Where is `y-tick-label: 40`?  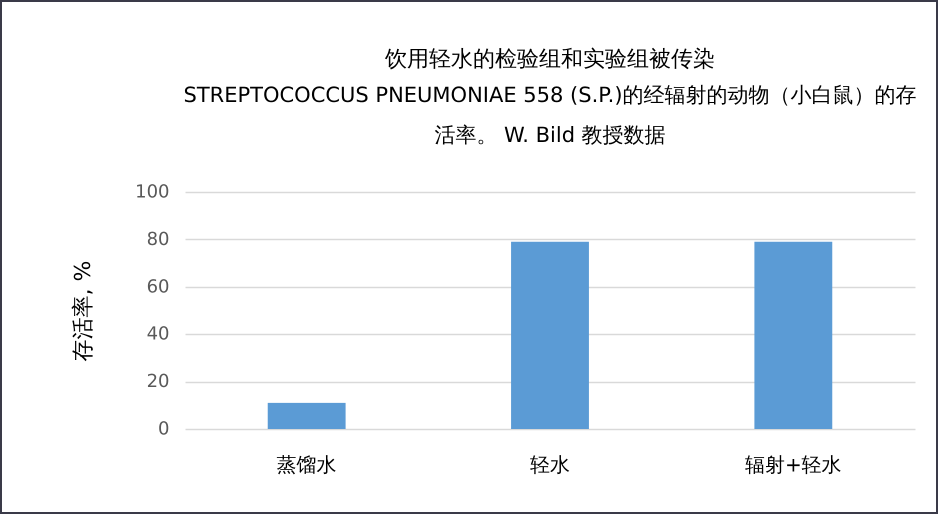 y-tick-label: 40 is located at coordinates (158, 334).